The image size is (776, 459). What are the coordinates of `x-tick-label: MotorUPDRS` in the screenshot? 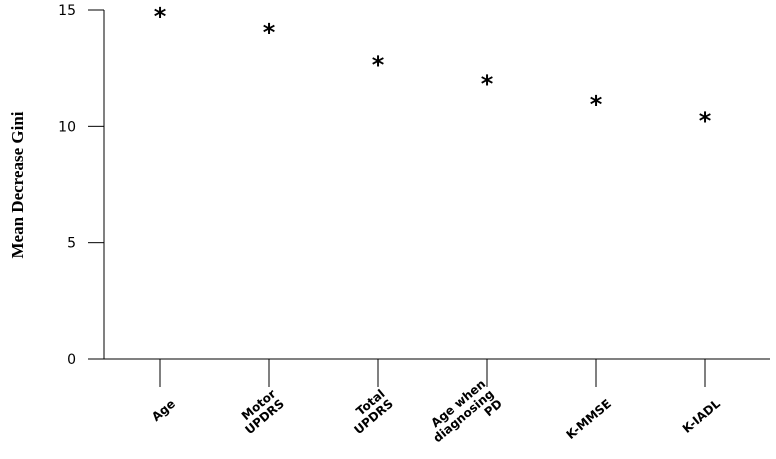 It's located at (260, 412).